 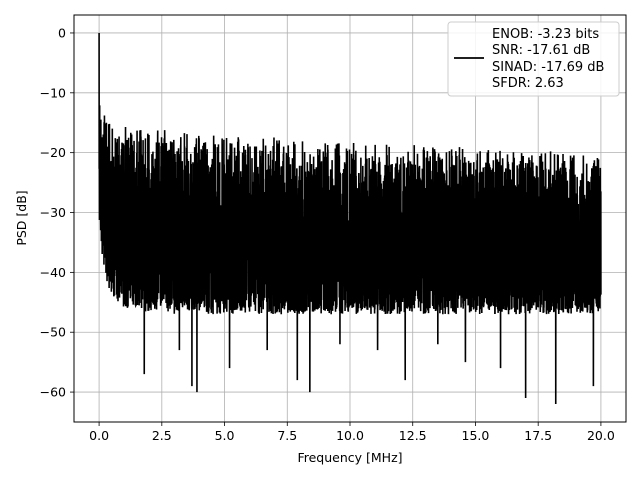 I want to click on y-tick-label: −60, so click(x=53, y=392).